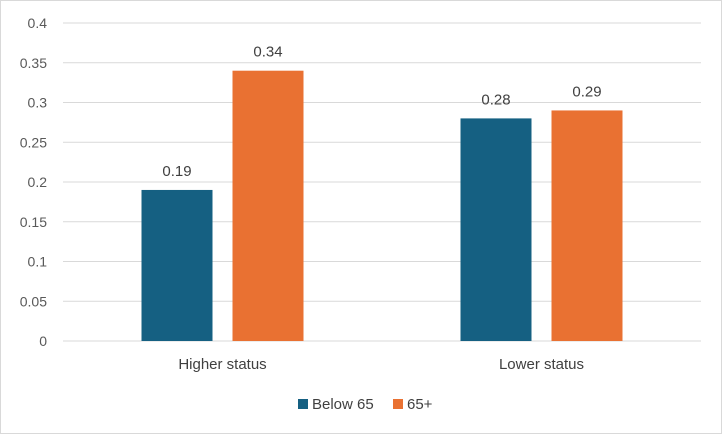  Describe the element at coordinates (33, 63) in the screenshot. I see `y-tick-label: 0.35` at that location.